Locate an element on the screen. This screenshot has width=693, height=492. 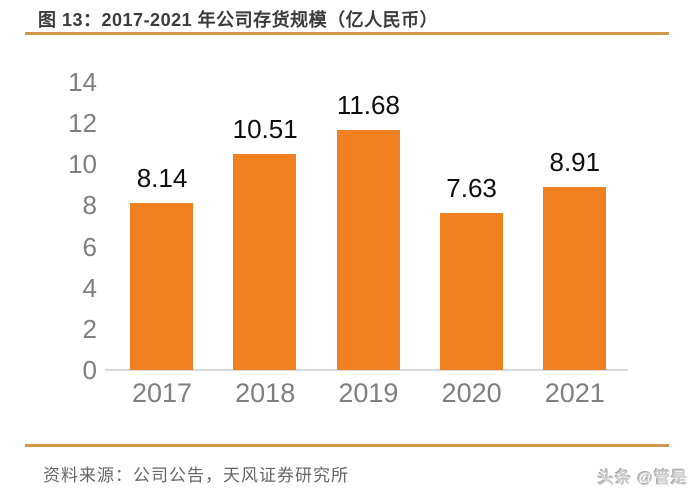
y-axis-tick-label: 10 is located at coordinates (82, 164).